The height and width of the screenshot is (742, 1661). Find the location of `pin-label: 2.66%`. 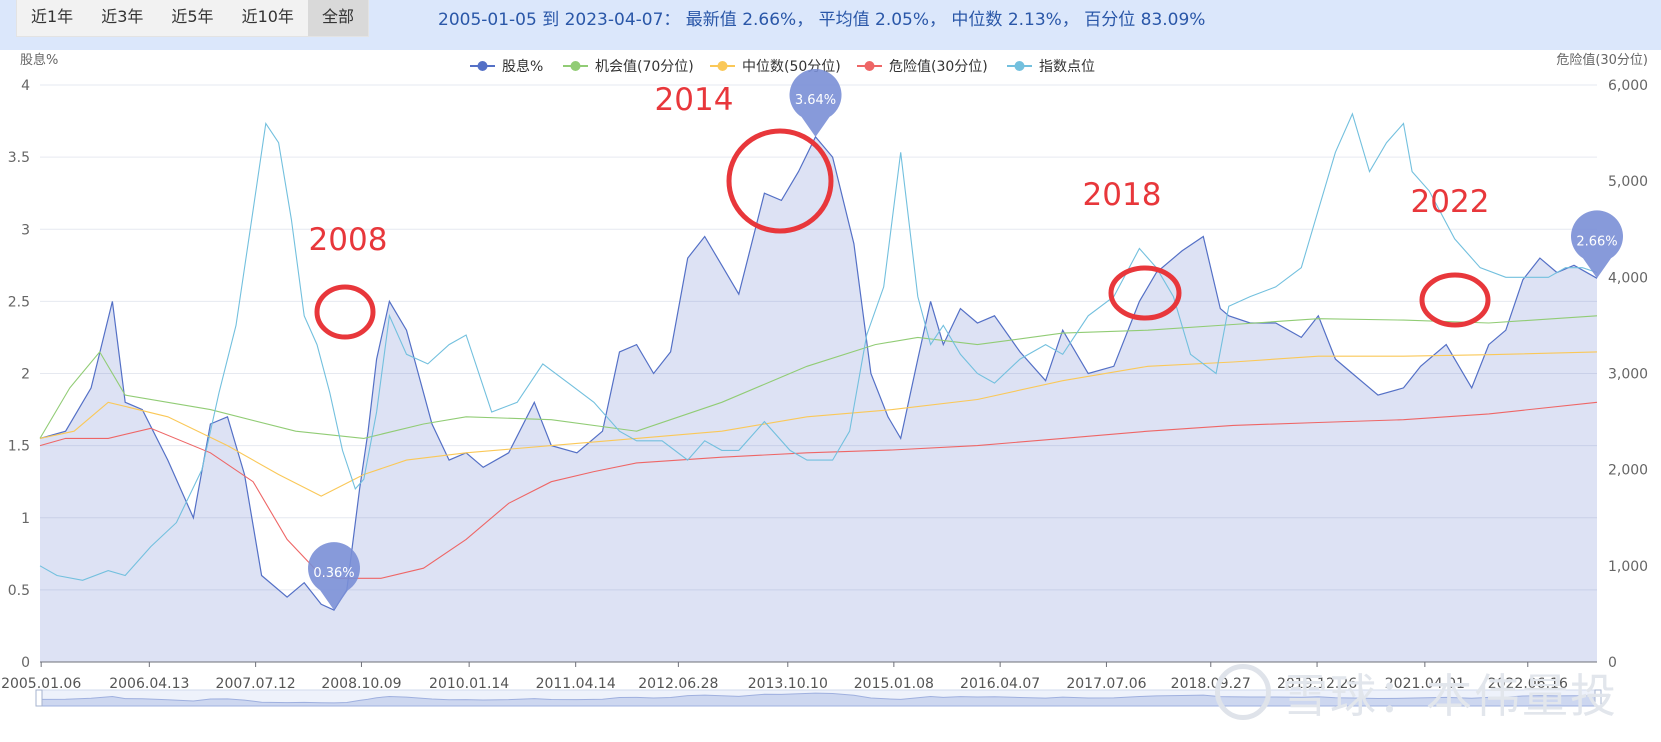

pin-label: 2.66% is located at coordinates (1596, 241).